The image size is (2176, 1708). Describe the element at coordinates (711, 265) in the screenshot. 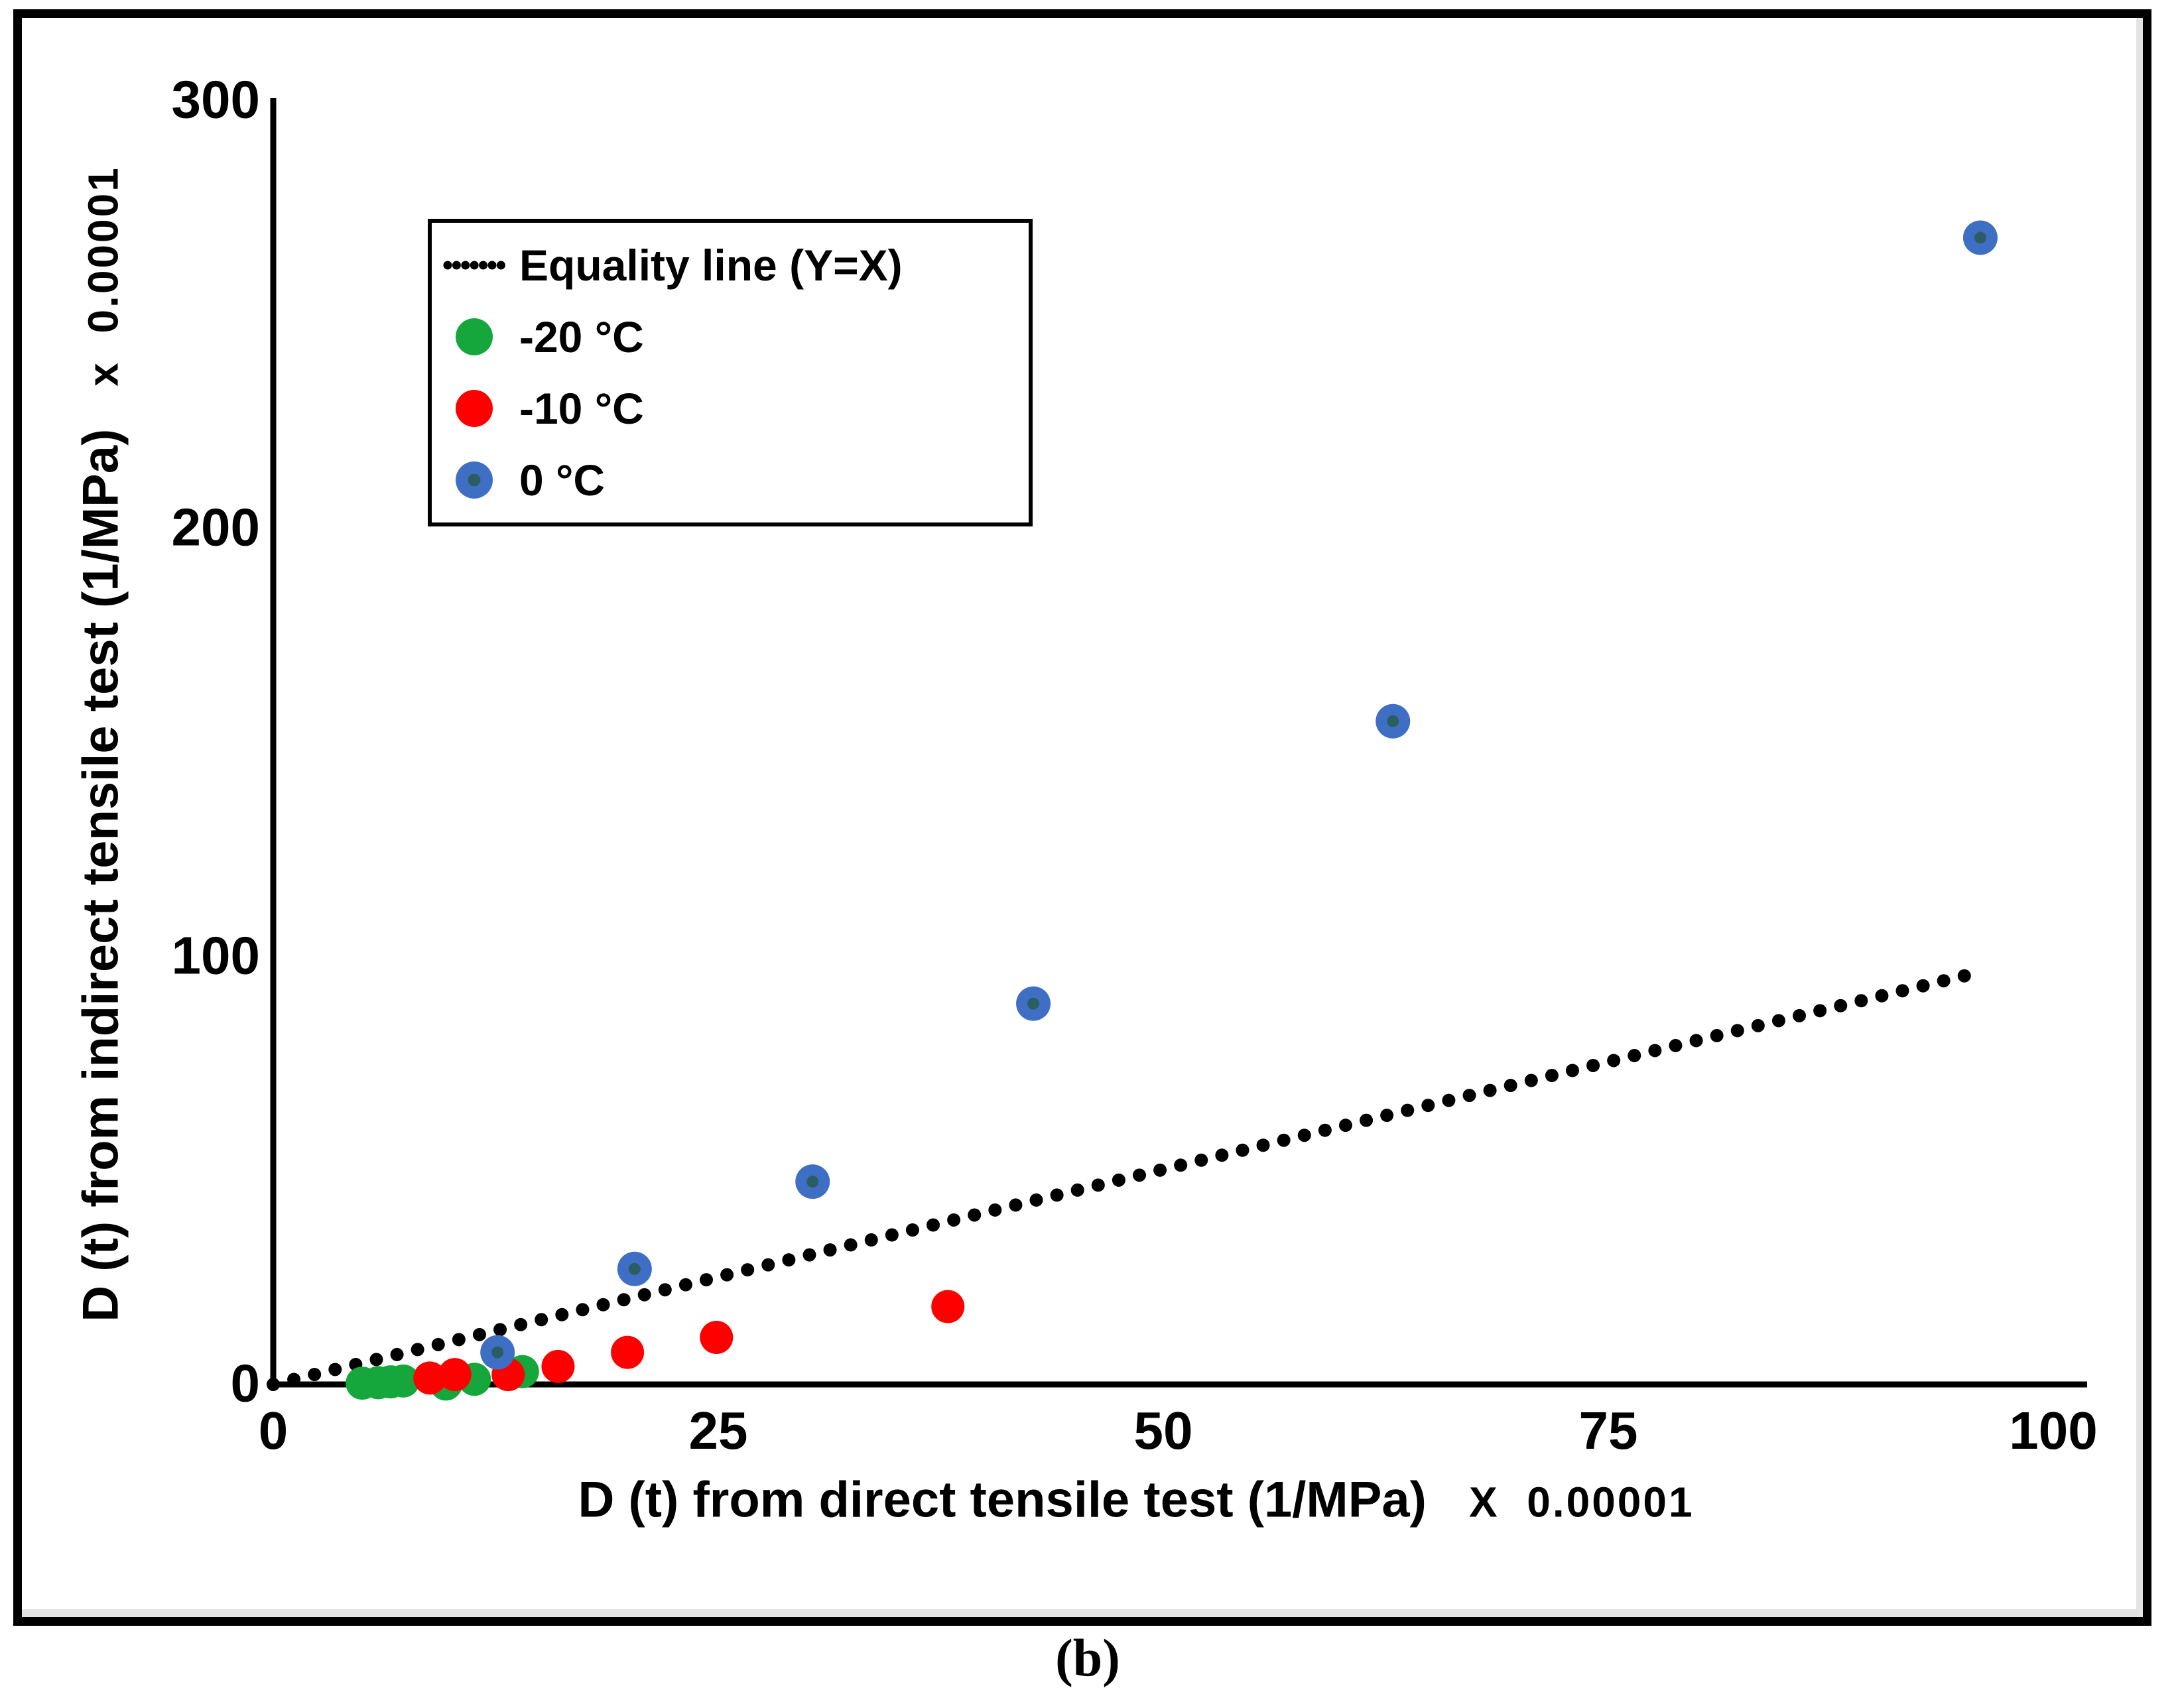

I see `legend-label-equality: Equality line (Y=X)` at that location.